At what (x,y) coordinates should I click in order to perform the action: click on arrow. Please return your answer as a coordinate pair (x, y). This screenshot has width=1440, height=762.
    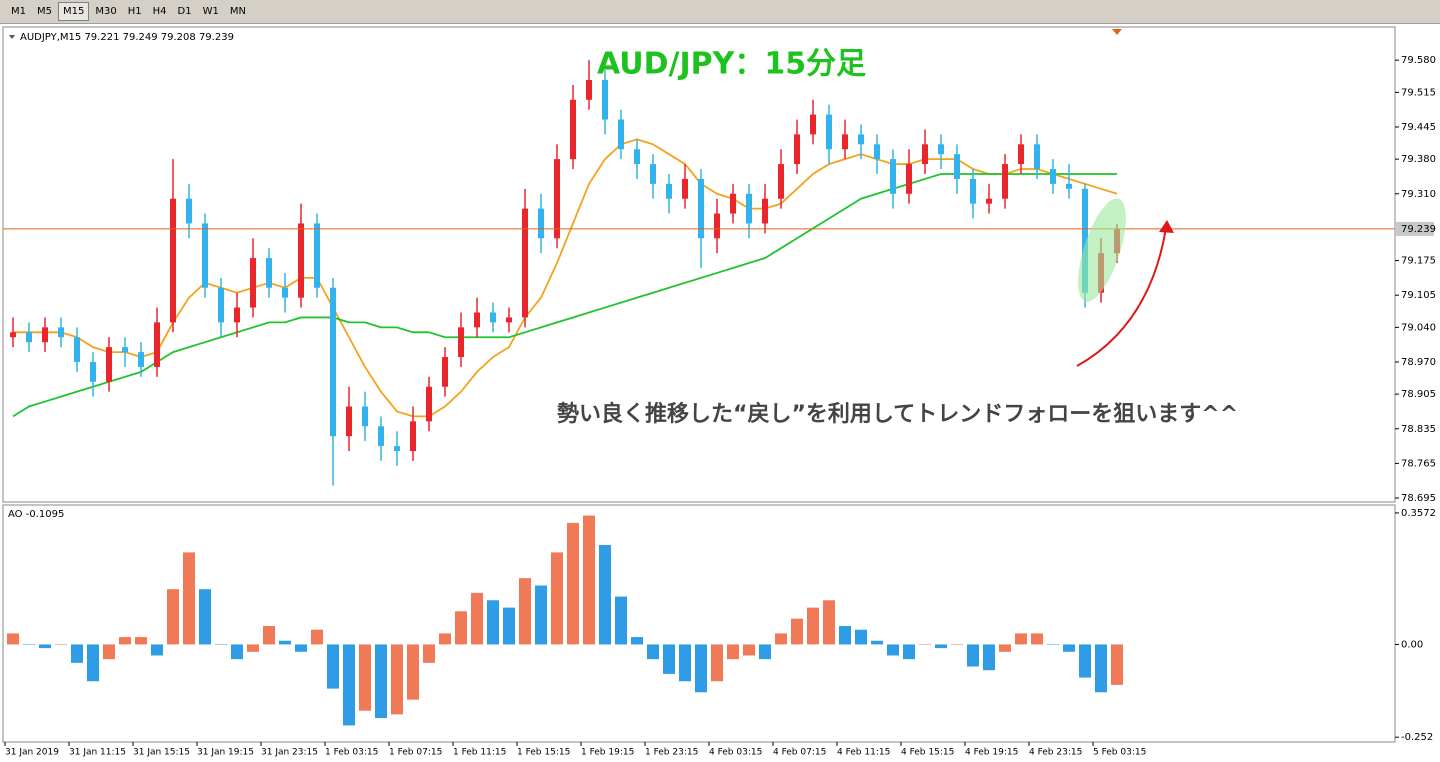
    Looking at the image, I should click on (1121, 297).